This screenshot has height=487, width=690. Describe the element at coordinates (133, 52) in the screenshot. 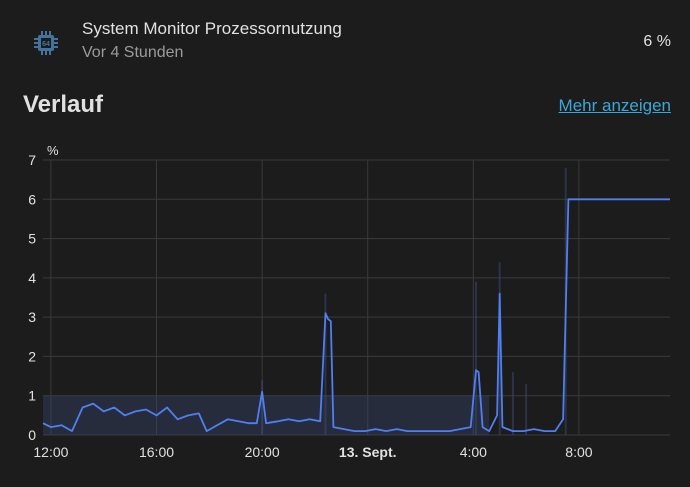

I see `entity-last-changed: Vor 4 Stunden` at that location.